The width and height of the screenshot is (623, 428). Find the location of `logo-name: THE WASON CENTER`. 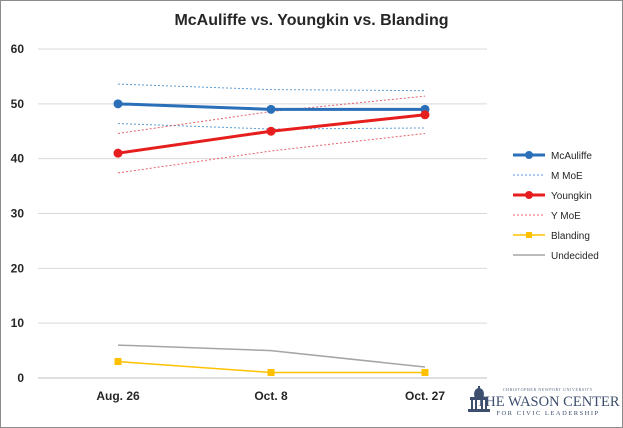

logo-name: THE WASON CENTER is located at coordinates (547, 402).